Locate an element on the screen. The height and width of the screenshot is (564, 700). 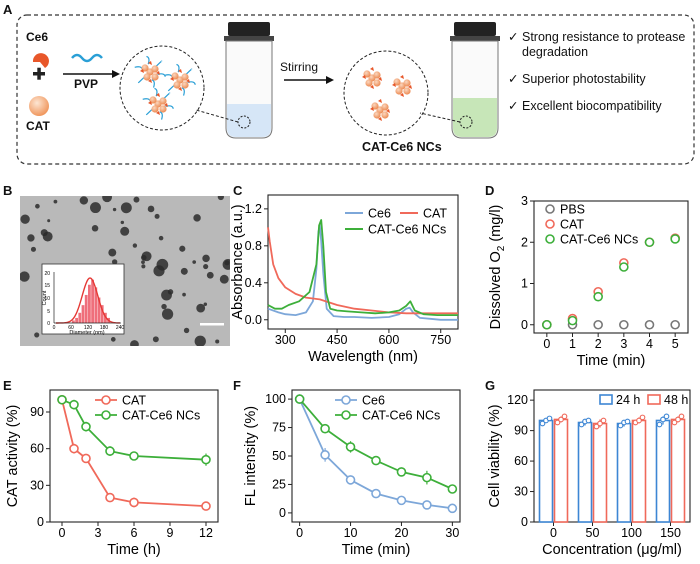
legend-label: CAT-Ce6 NCs is located at coordinates (407, 230).